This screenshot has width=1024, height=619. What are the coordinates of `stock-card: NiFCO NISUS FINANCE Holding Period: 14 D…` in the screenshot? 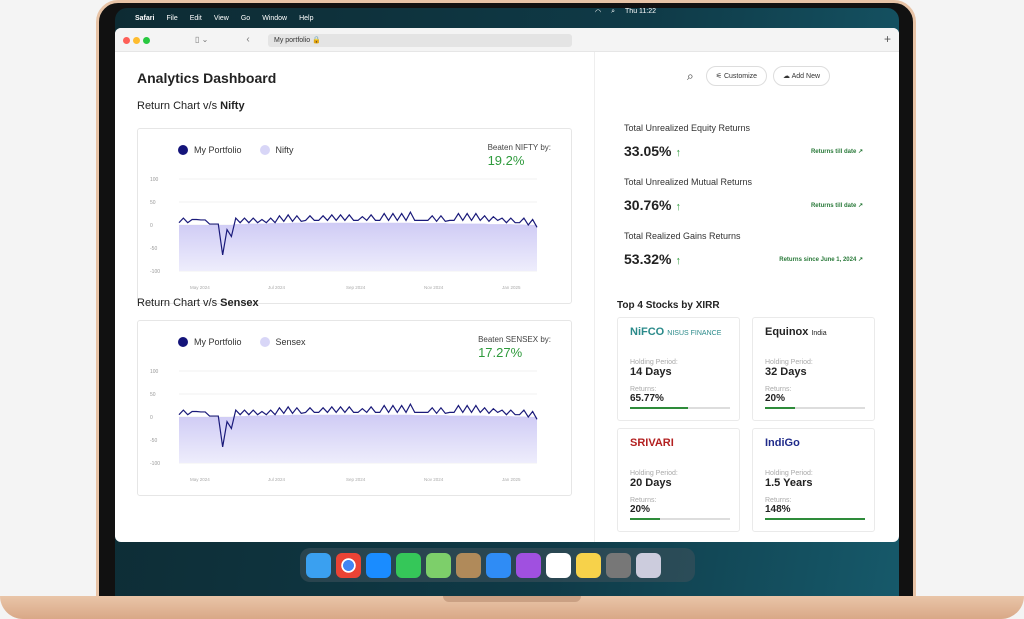 It's located at (678, 369).